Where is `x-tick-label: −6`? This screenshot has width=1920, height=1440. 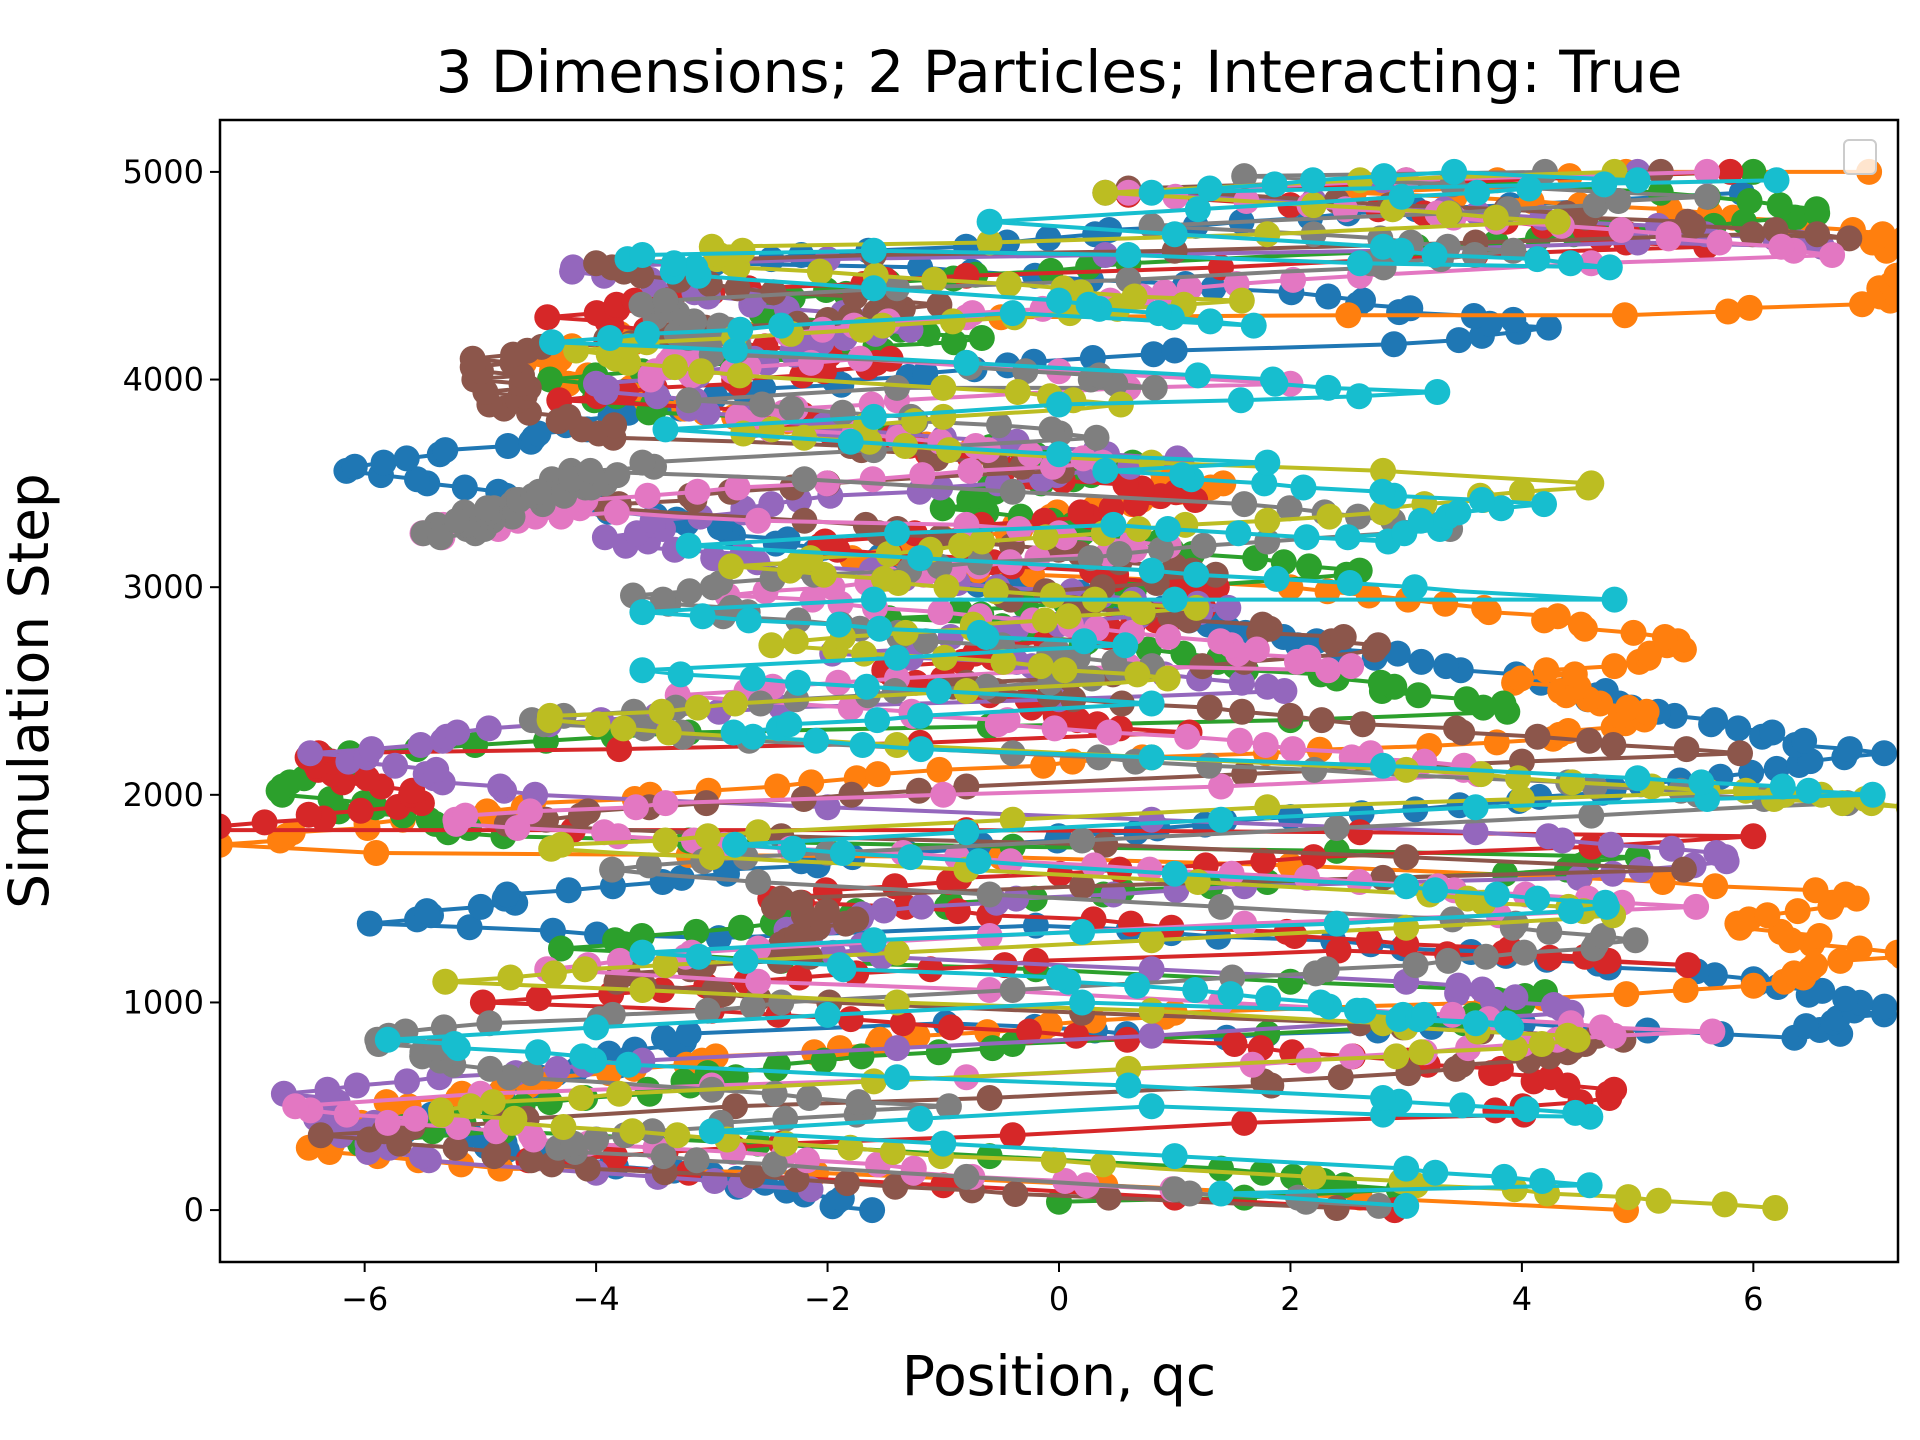
x-tick-label: −6 is located at coordinates (364, 1299).